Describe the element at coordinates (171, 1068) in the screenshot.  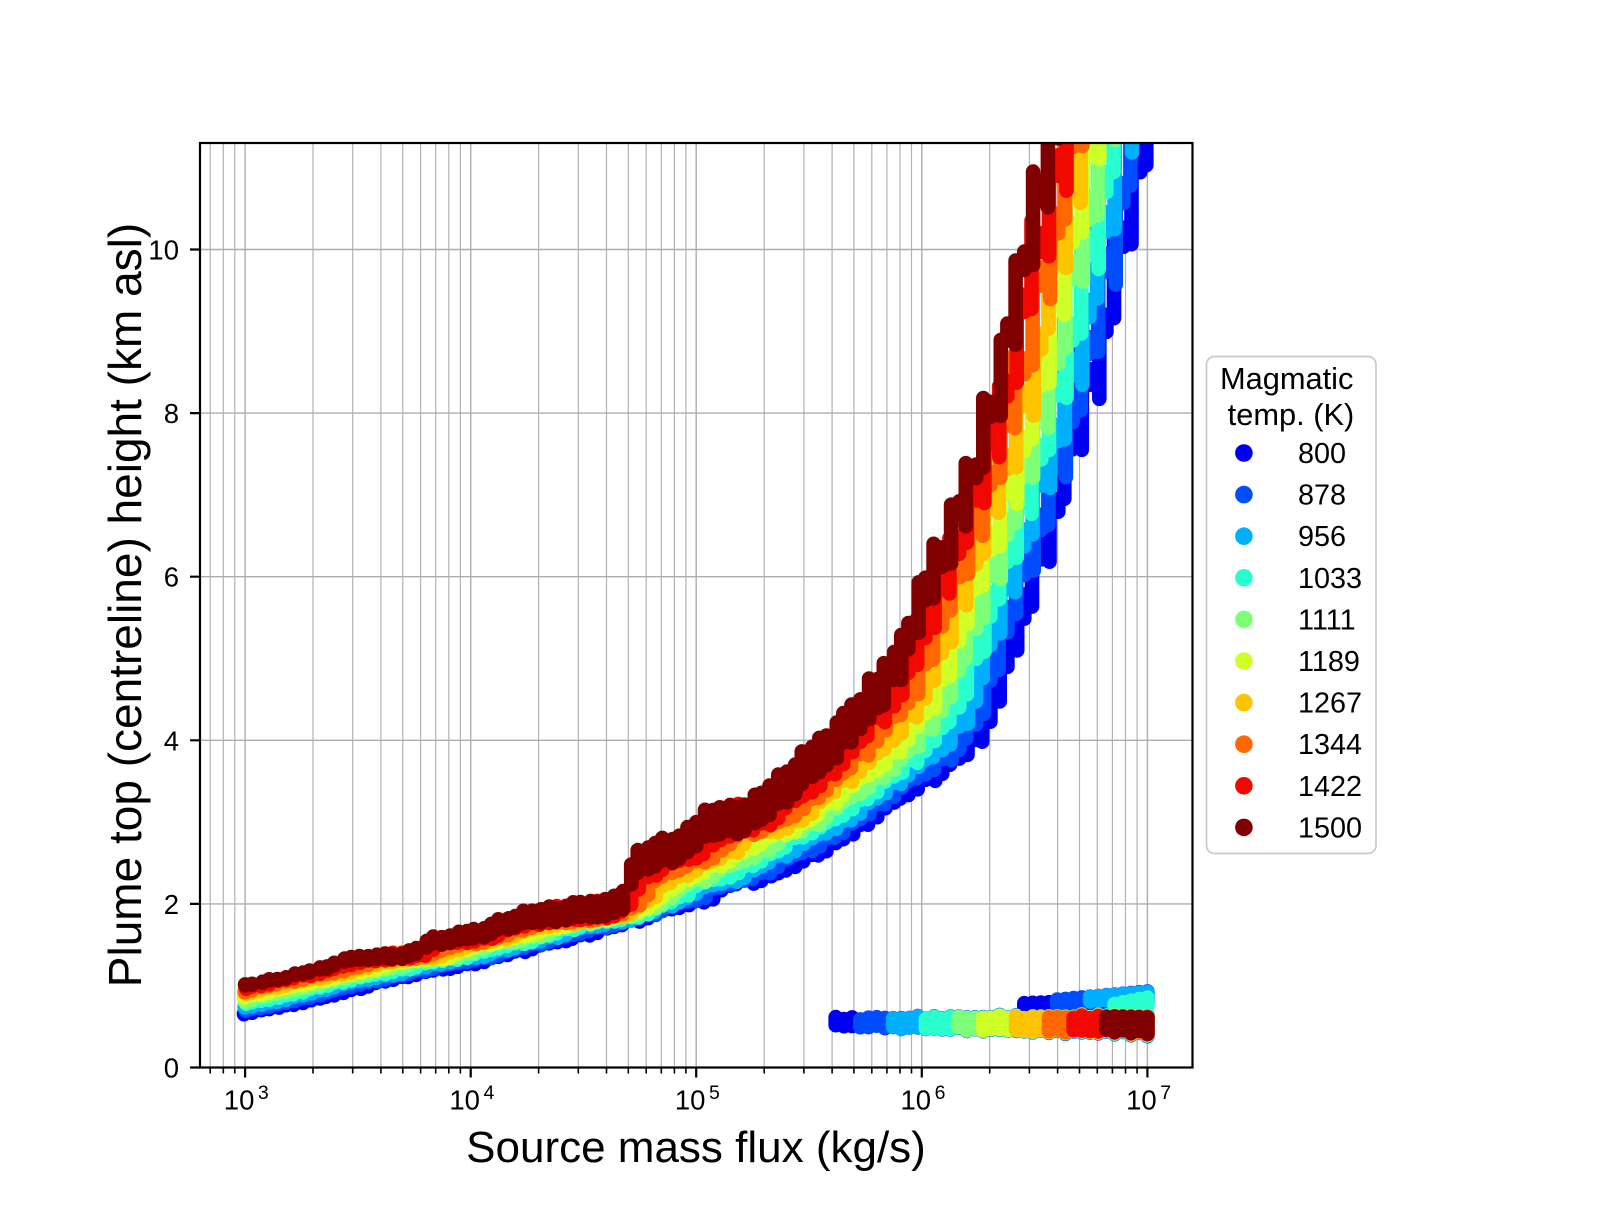
I see `svg-text: 0` at that location.